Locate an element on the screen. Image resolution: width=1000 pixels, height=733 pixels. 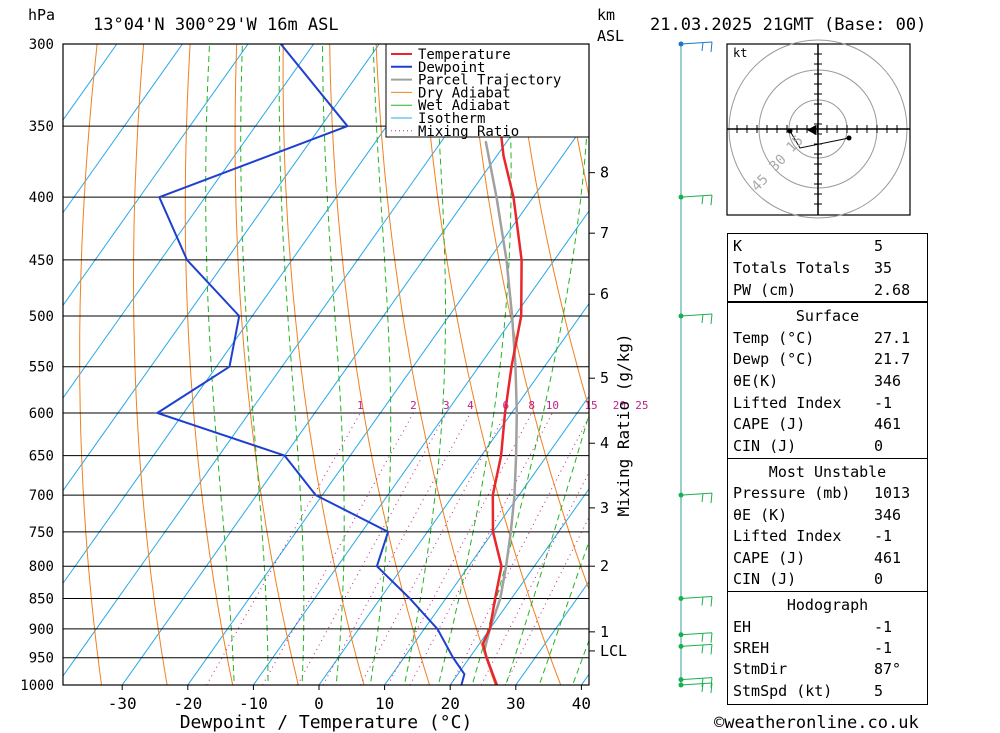
x-axis-label: Dewpoint / Temperature (°C) is located at coordinates (326, 722).